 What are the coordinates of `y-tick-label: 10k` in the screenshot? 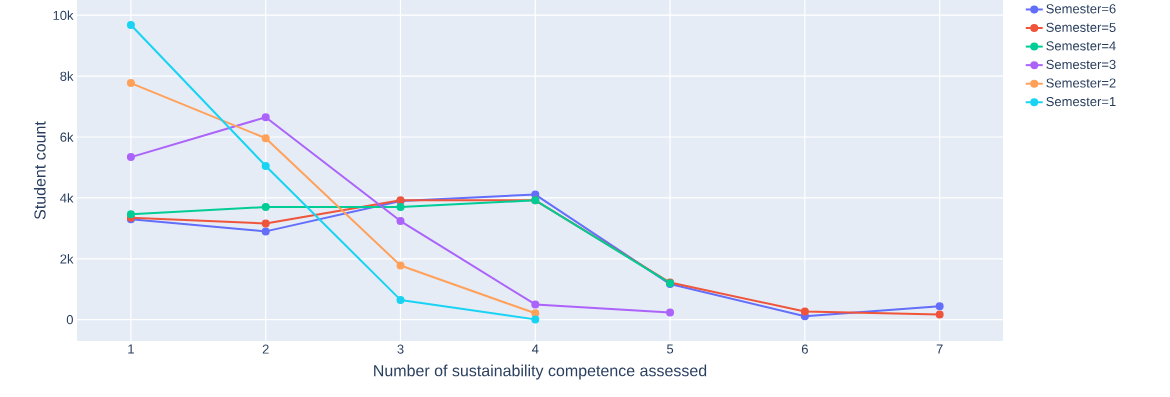 It's located at (63, 15).